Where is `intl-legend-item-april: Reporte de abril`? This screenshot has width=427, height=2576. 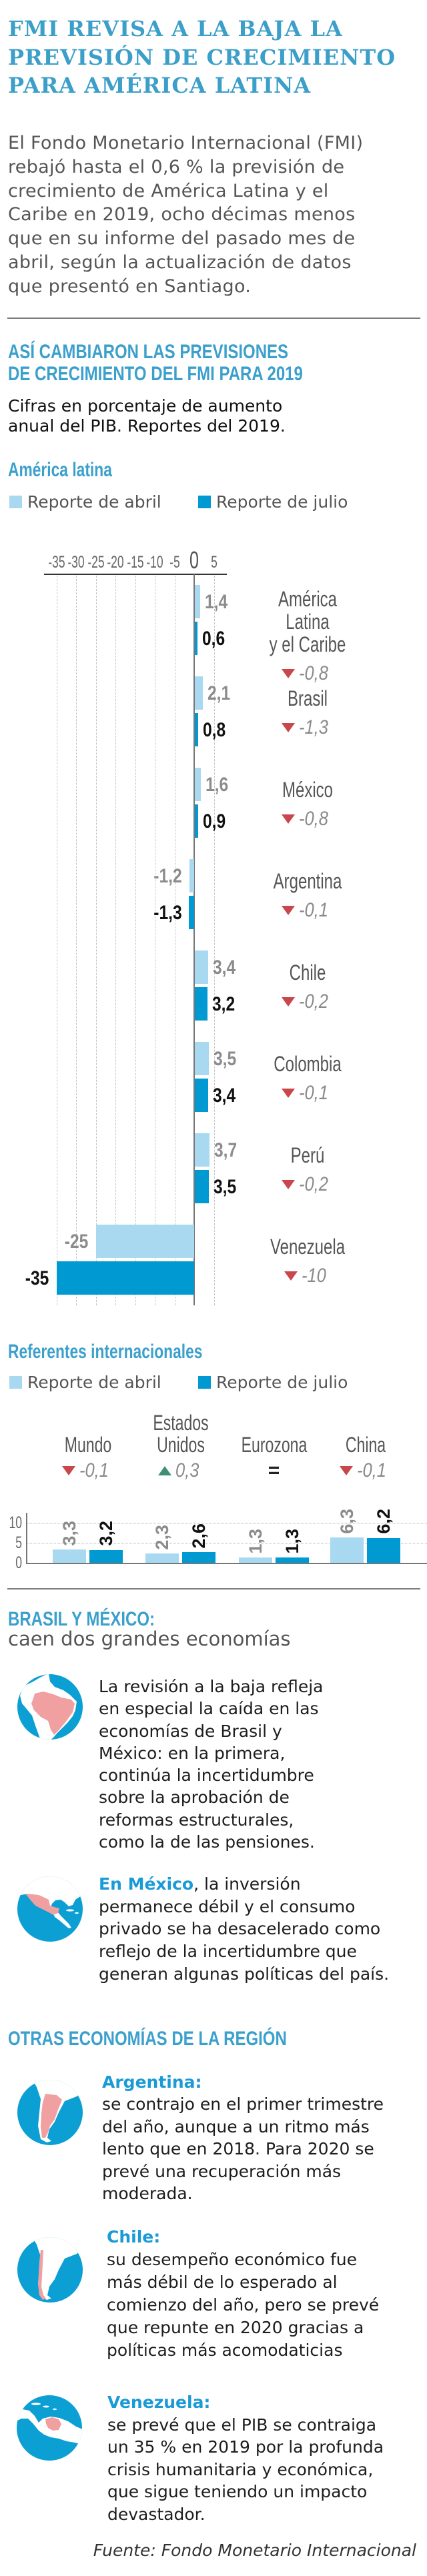 intl-legend-item-april: Reporte de abril is located at coordinates (85, 1382).